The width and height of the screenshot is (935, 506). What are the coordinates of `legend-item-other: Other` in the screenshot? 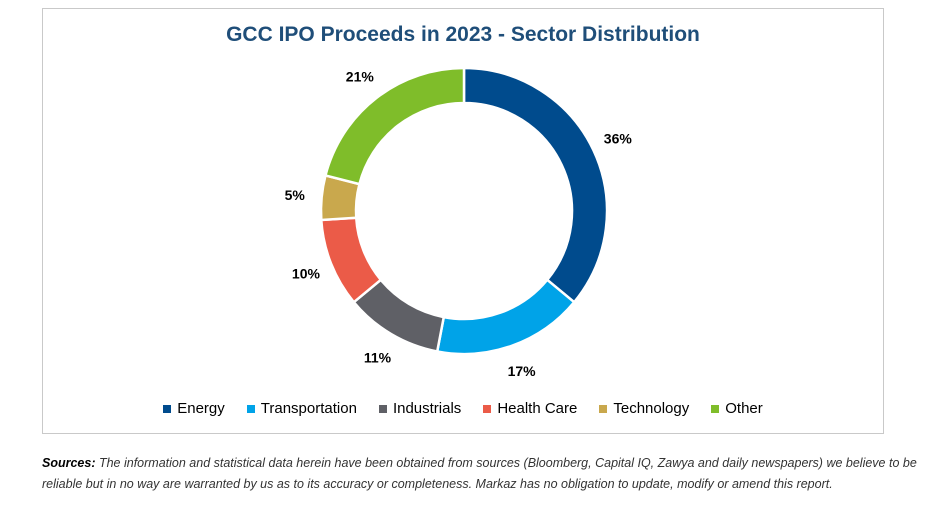 It's located at (737, 408).